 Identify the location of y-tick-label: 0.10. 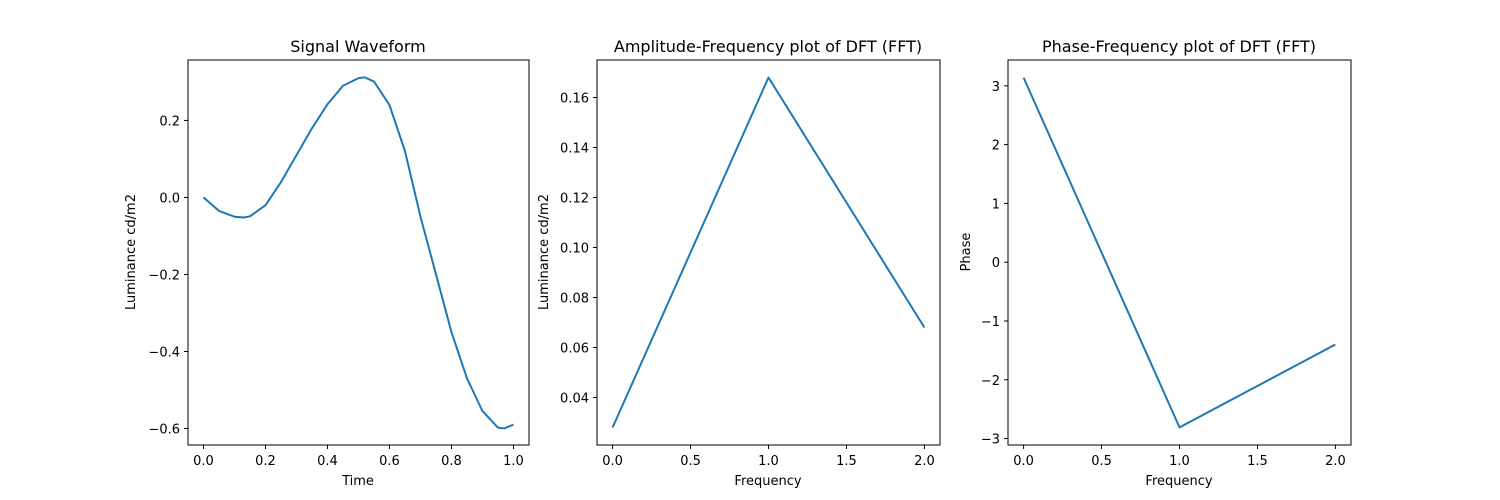
(574, 249).